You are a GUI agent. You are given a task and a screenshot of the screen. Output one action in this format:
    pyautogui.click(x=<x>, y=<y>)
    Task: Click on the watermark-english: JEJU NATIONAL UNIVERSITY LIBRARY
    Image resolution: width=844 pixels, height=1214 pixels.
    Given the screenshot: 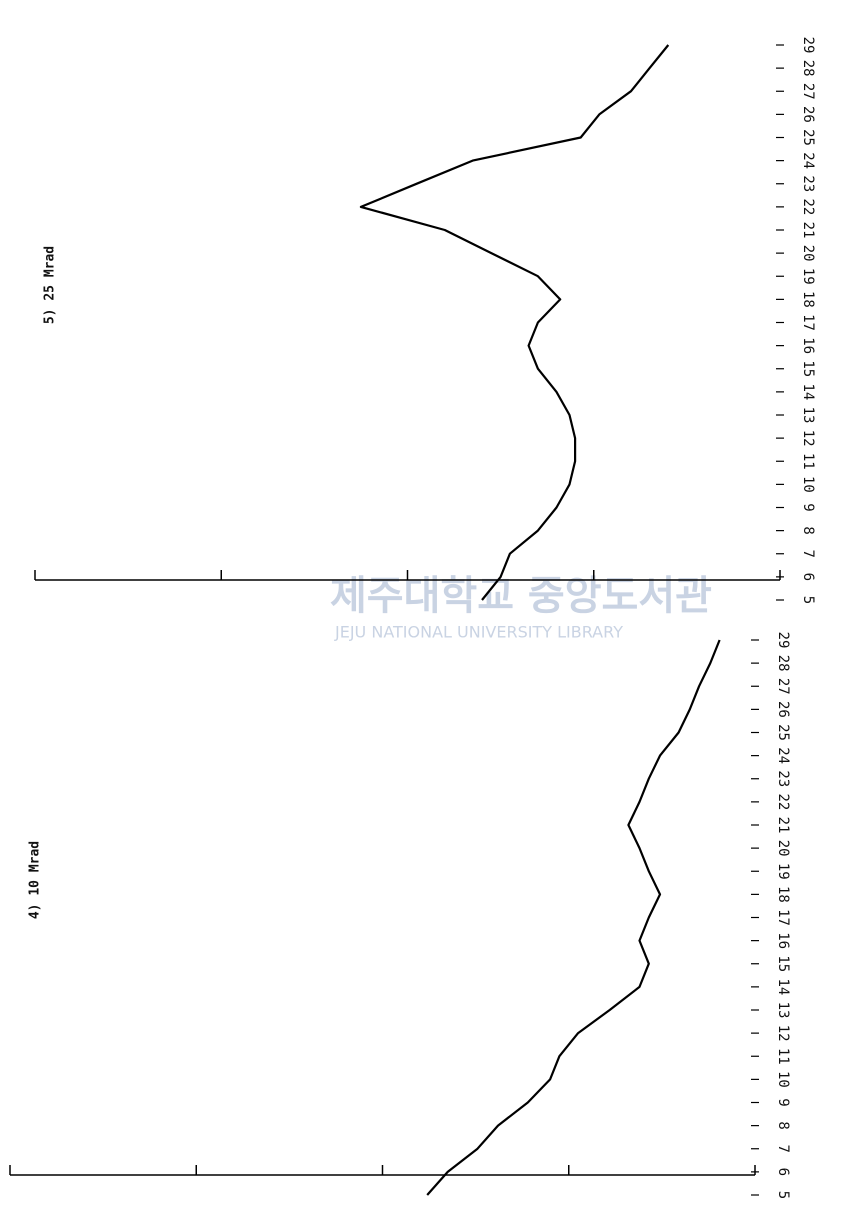 What is the action you would take?
    pyautogui.click(x=478, y=632)
    